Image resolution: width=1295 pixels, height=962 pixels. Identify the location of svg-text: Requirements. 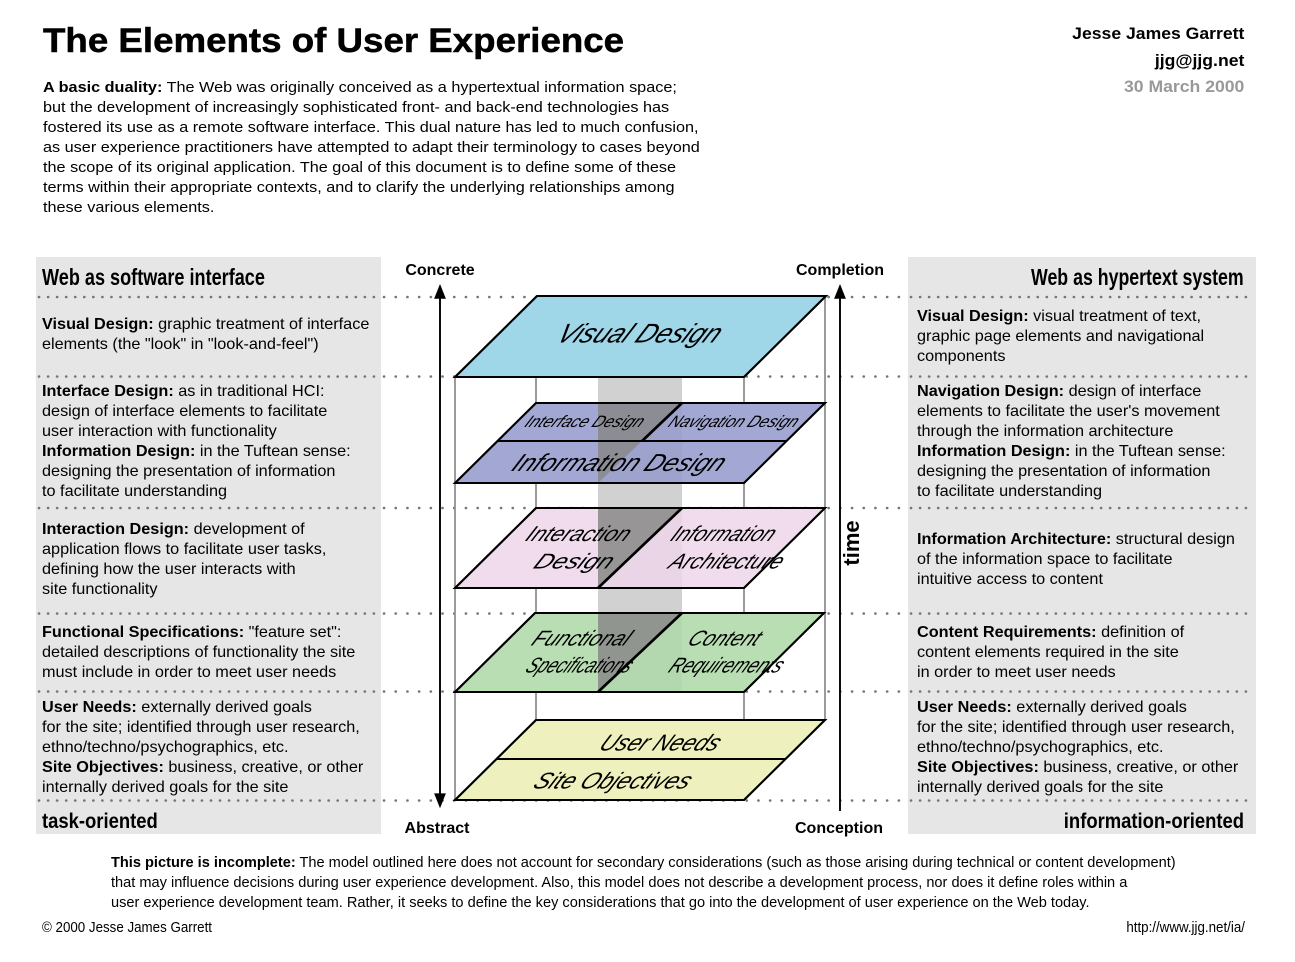
(727, 665).